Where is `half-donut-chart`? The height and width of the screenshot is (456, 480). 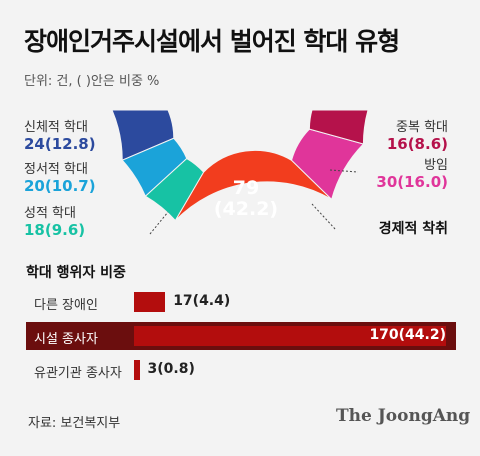 half-donut-chart is located at coordinates (240, 172).